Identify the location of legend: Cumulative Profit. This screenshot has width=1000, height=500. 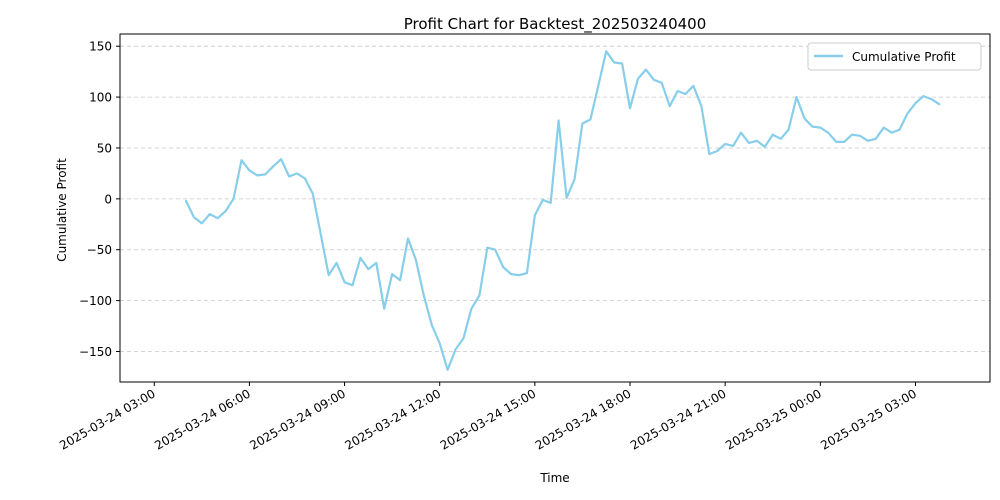
(894, 56).